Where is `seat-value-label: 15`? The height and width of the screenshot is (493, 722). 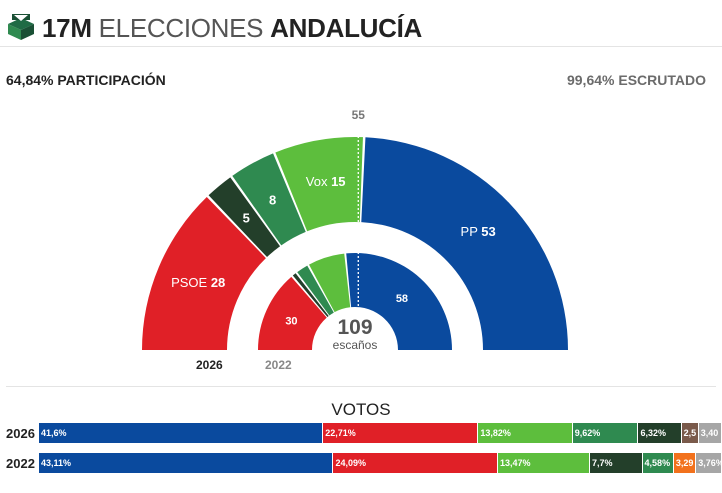 seat-value-label: 15 is located at coordinates (338, 181).